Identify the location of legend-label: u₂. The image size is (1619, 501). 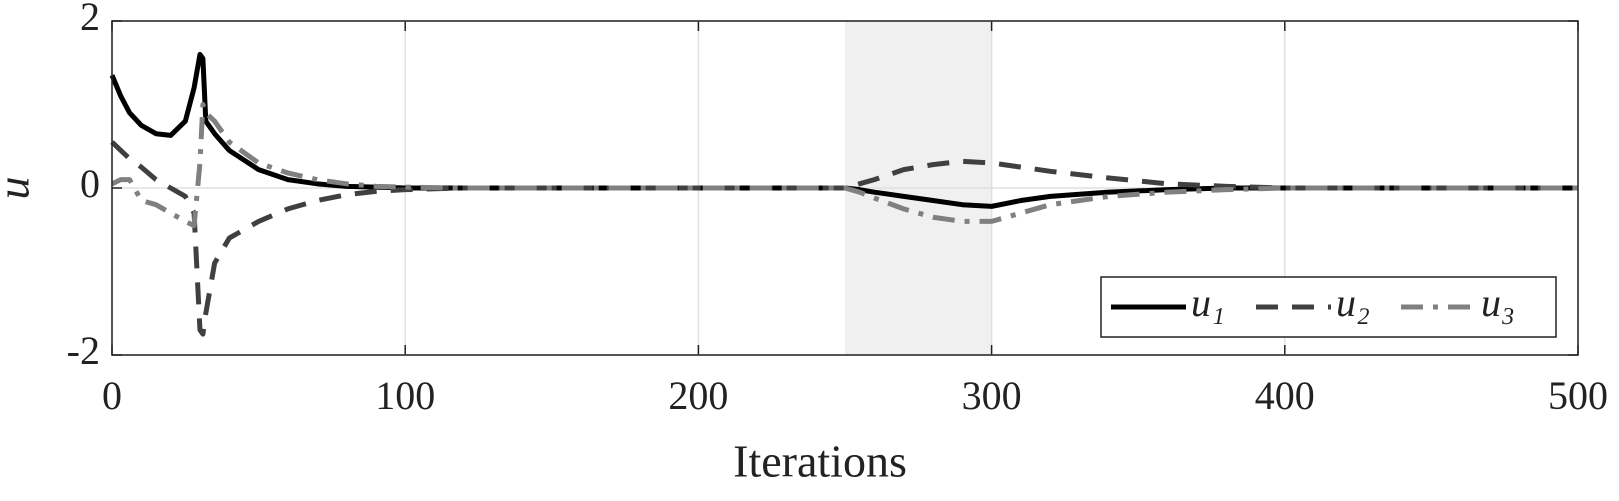
(1353, 302).